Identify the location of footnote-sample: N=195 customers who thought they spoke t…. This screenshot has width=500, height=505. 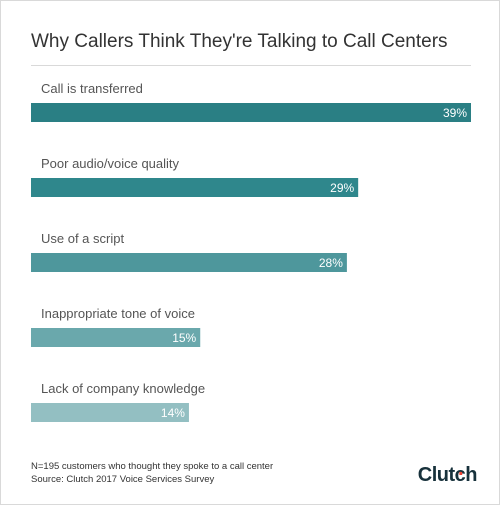
(152, 466).